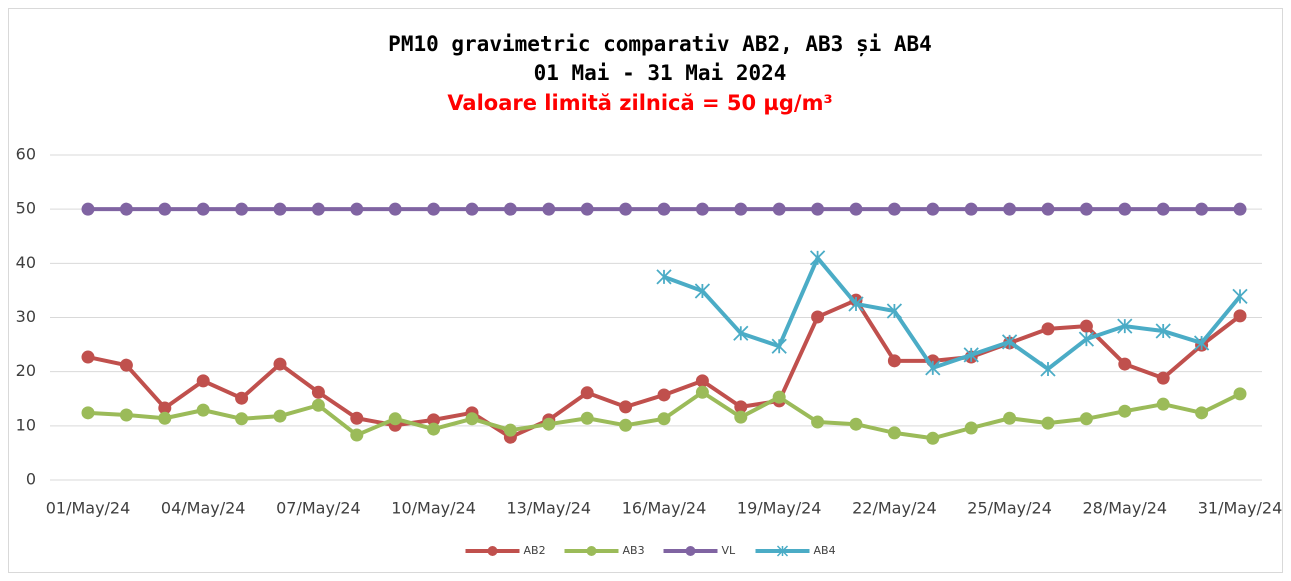 The height and width of the screenshot is (581, 1291). I want to click on y-tick-label: 30, so click(26, 316).